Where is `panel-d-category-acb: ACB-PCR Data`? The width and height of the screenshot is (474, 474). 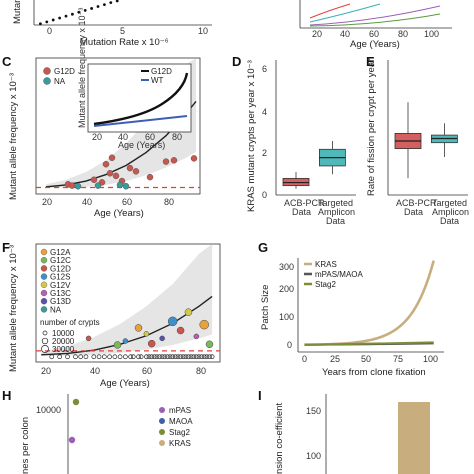 panel-d-category-acb: ACB-PCR Data is located at coordinates (304, 207).